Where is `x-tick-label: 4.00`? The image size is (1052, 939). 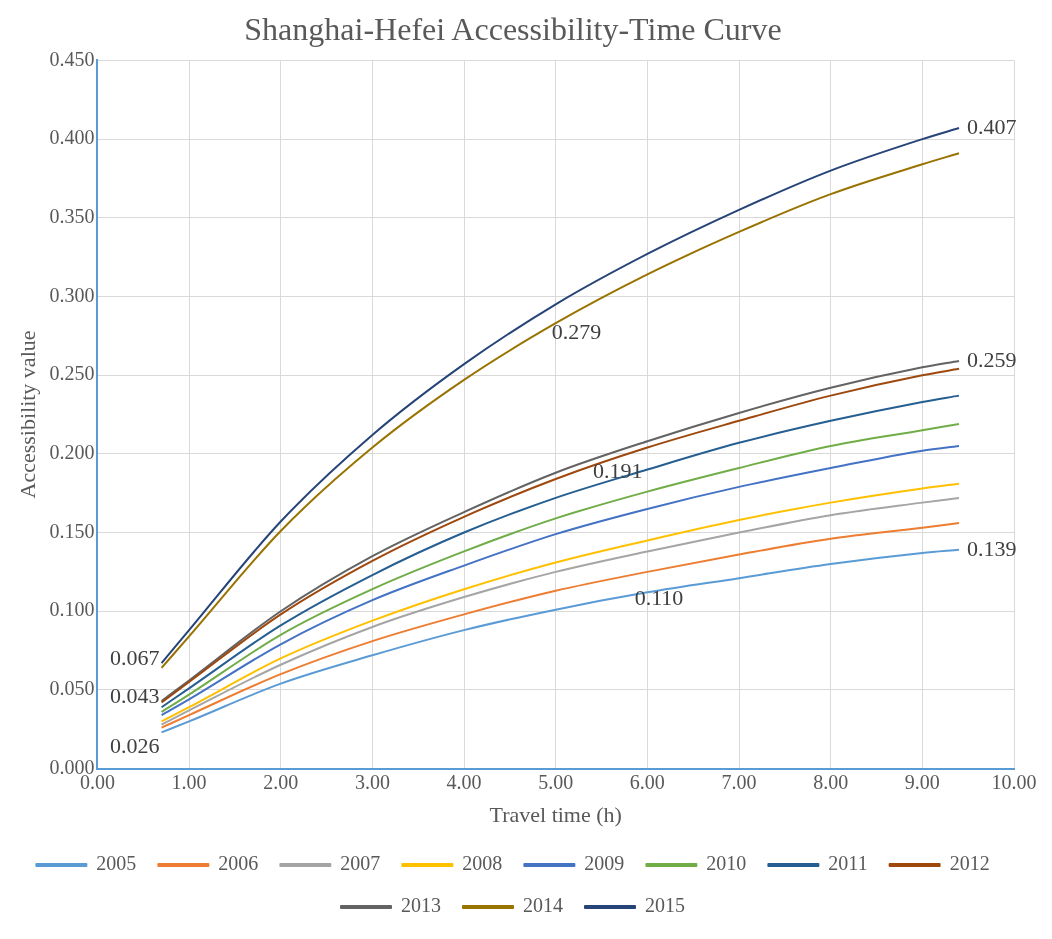
x-tick-label: 4.00 is located at coordinates (464, 781).